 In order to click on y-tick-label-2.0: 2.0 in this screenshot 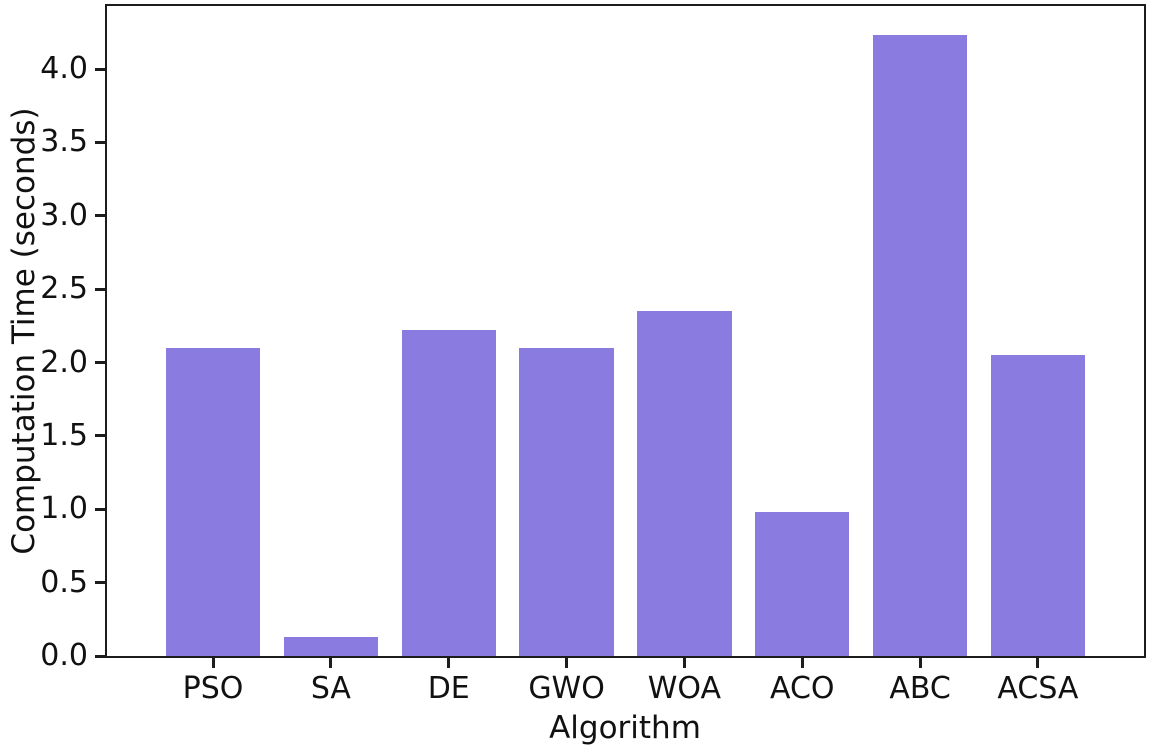, I will do `click(64, 362)`.